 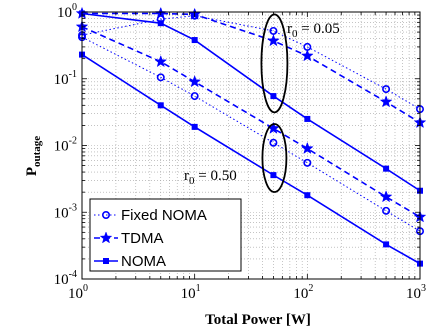 What do you see at coordinates (37, 151) in the screenshot?
I see `y-axis-label-sub: outage` at bounding box center [37, 151].